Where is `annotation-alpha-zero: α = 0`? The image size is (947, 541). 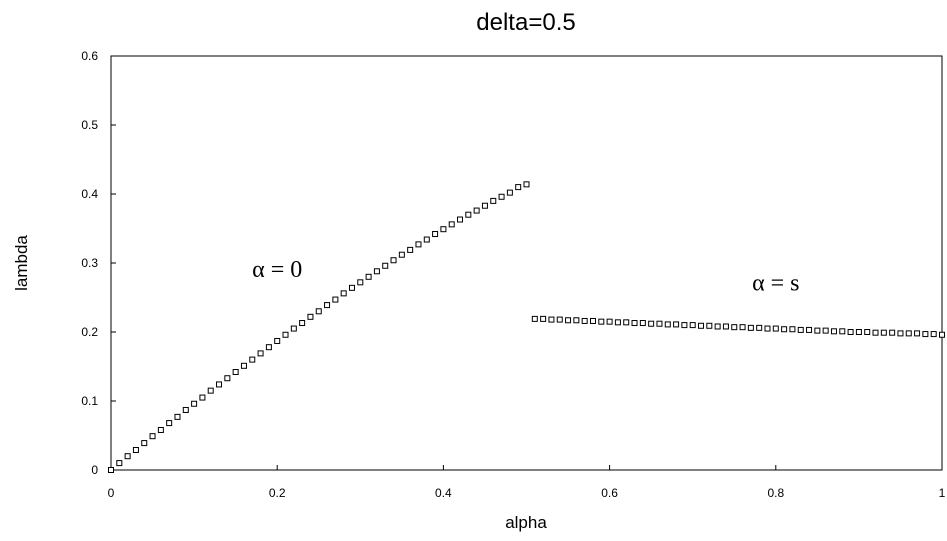
annotation-alpha-zero: α = 0 is located at coordinates (277, 270).